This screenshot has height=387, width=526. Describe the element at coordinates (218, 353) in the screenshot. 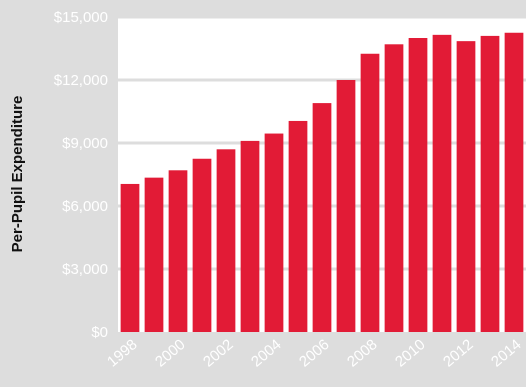

I see `x-tick-label: 2002` at that location.